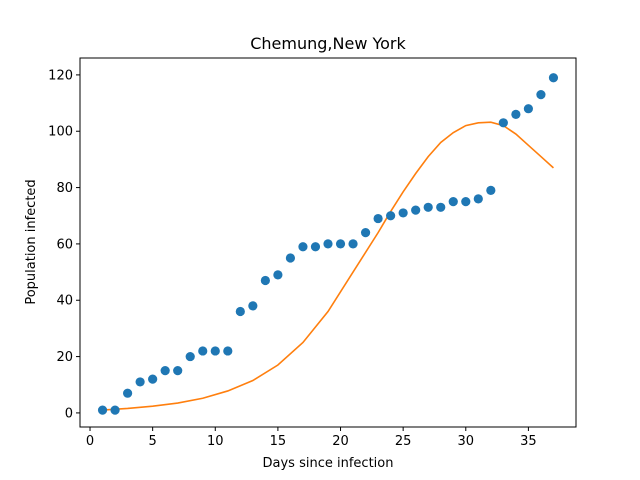  What do you see at coordinates (64, 301) in the screenshot?
I see `y-tick-label: 40` at bounding box center [64, 301].